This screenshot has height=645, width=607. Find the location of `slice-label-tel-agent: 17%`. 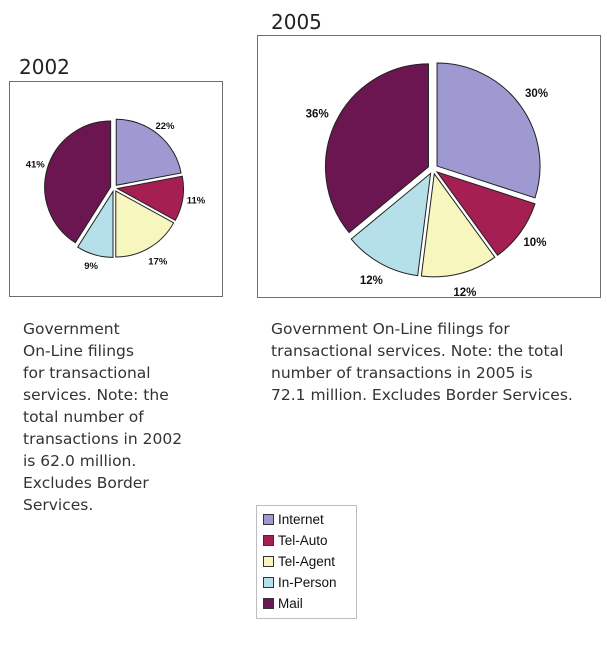

slice-label-tel-agent: 17% is located at coordinates (158, 262).